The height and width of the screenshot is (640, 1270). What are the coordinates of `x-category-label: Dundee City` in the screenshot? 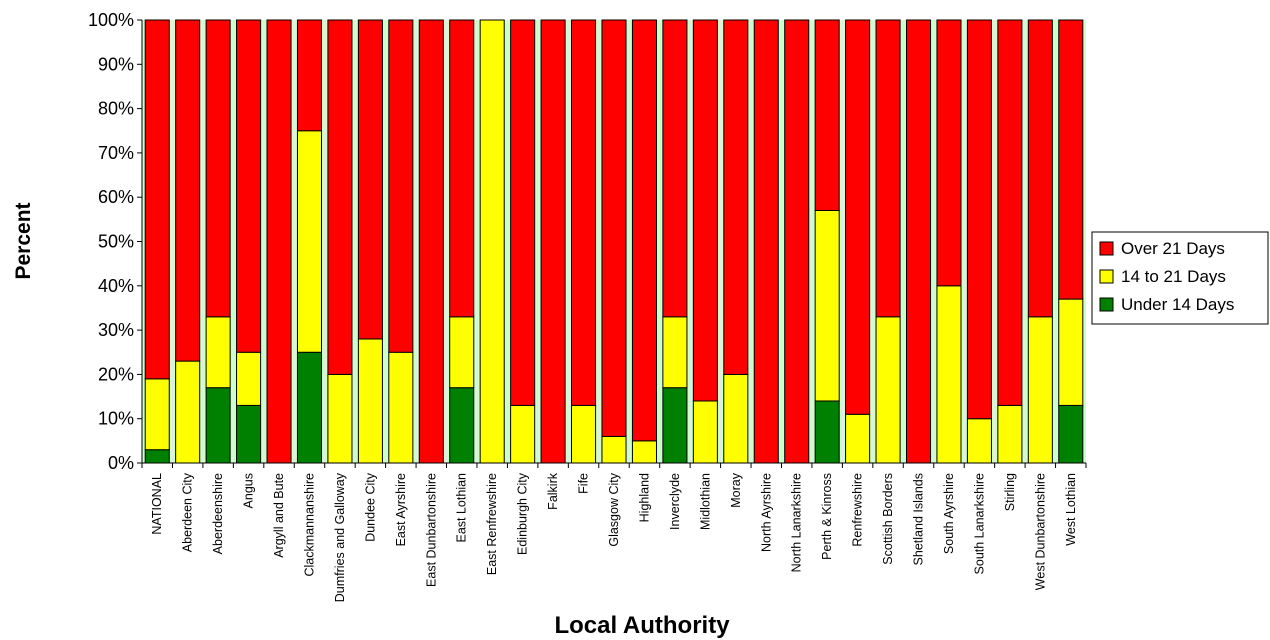 It's located at (370, 507).